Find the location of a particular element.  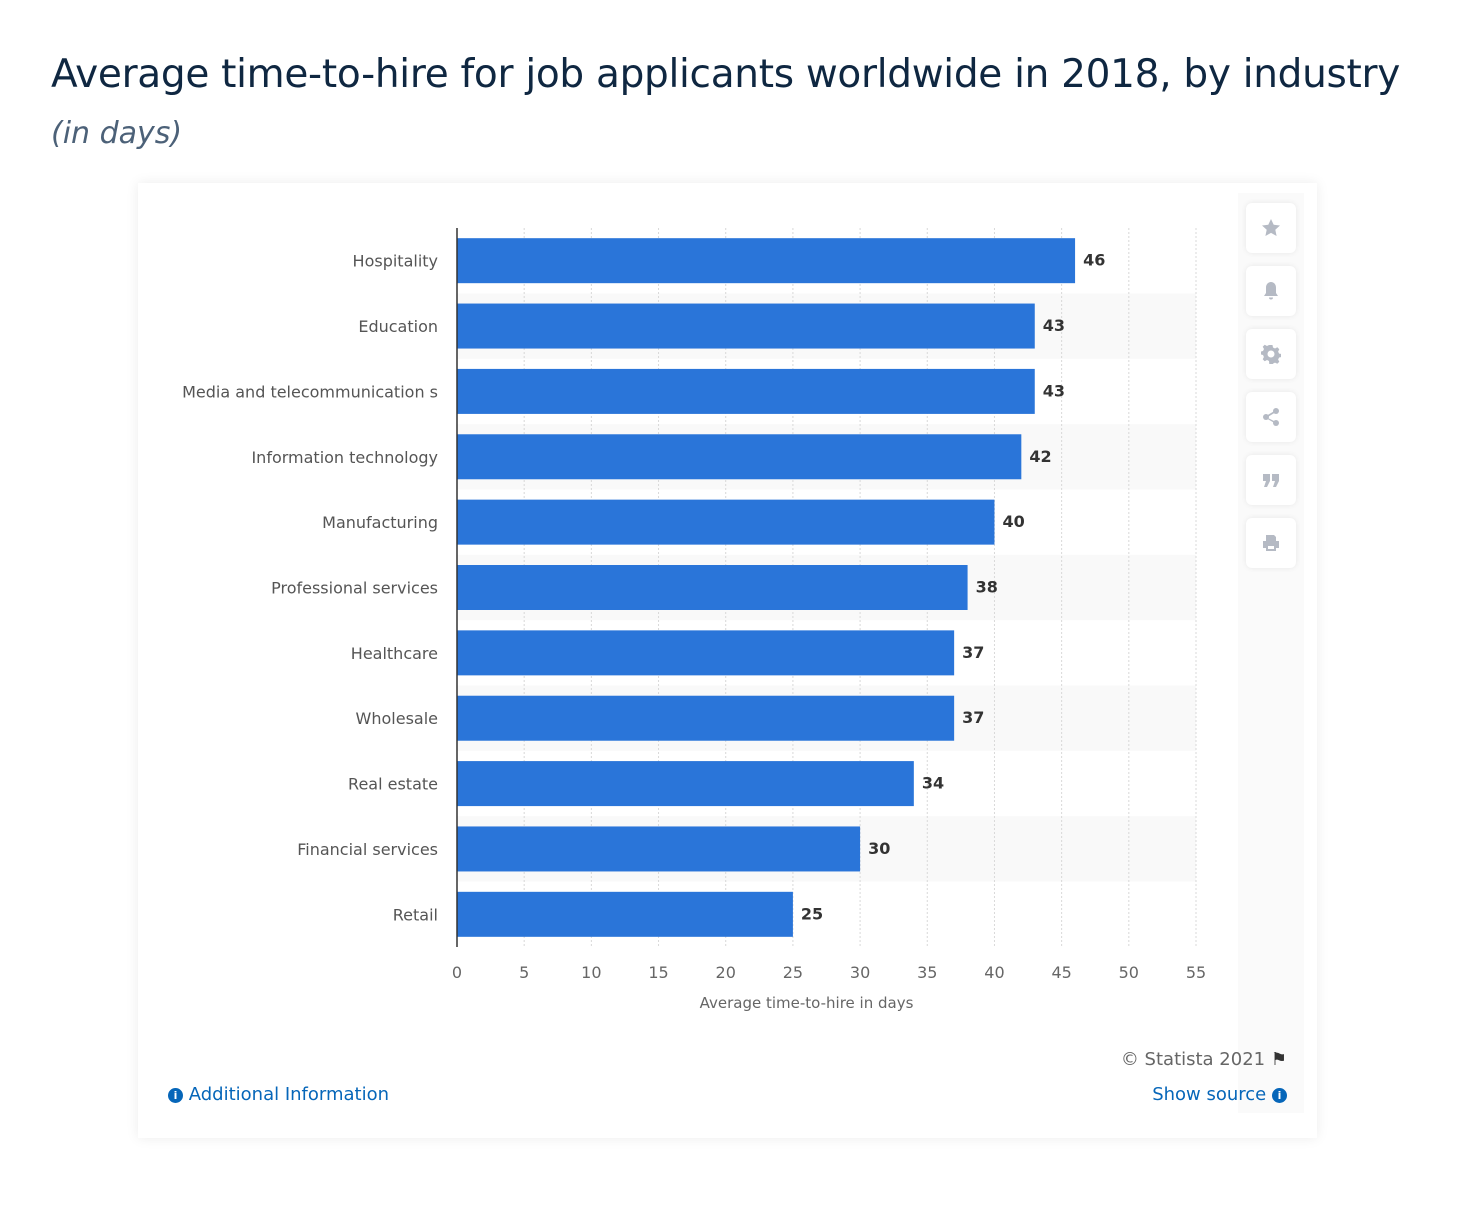

favorite-button is located at coordinates (1271, 228).